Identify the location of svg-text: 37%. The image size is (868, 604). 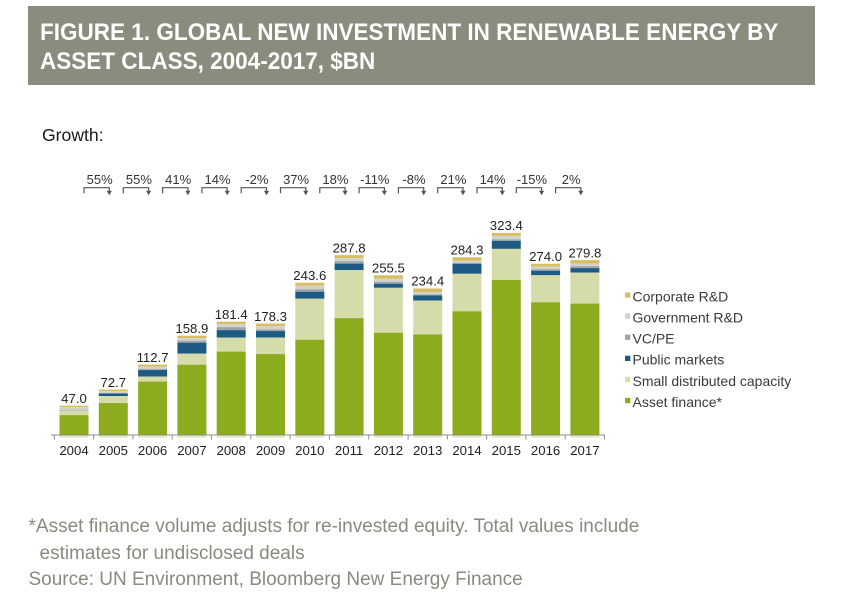
(296, 179).